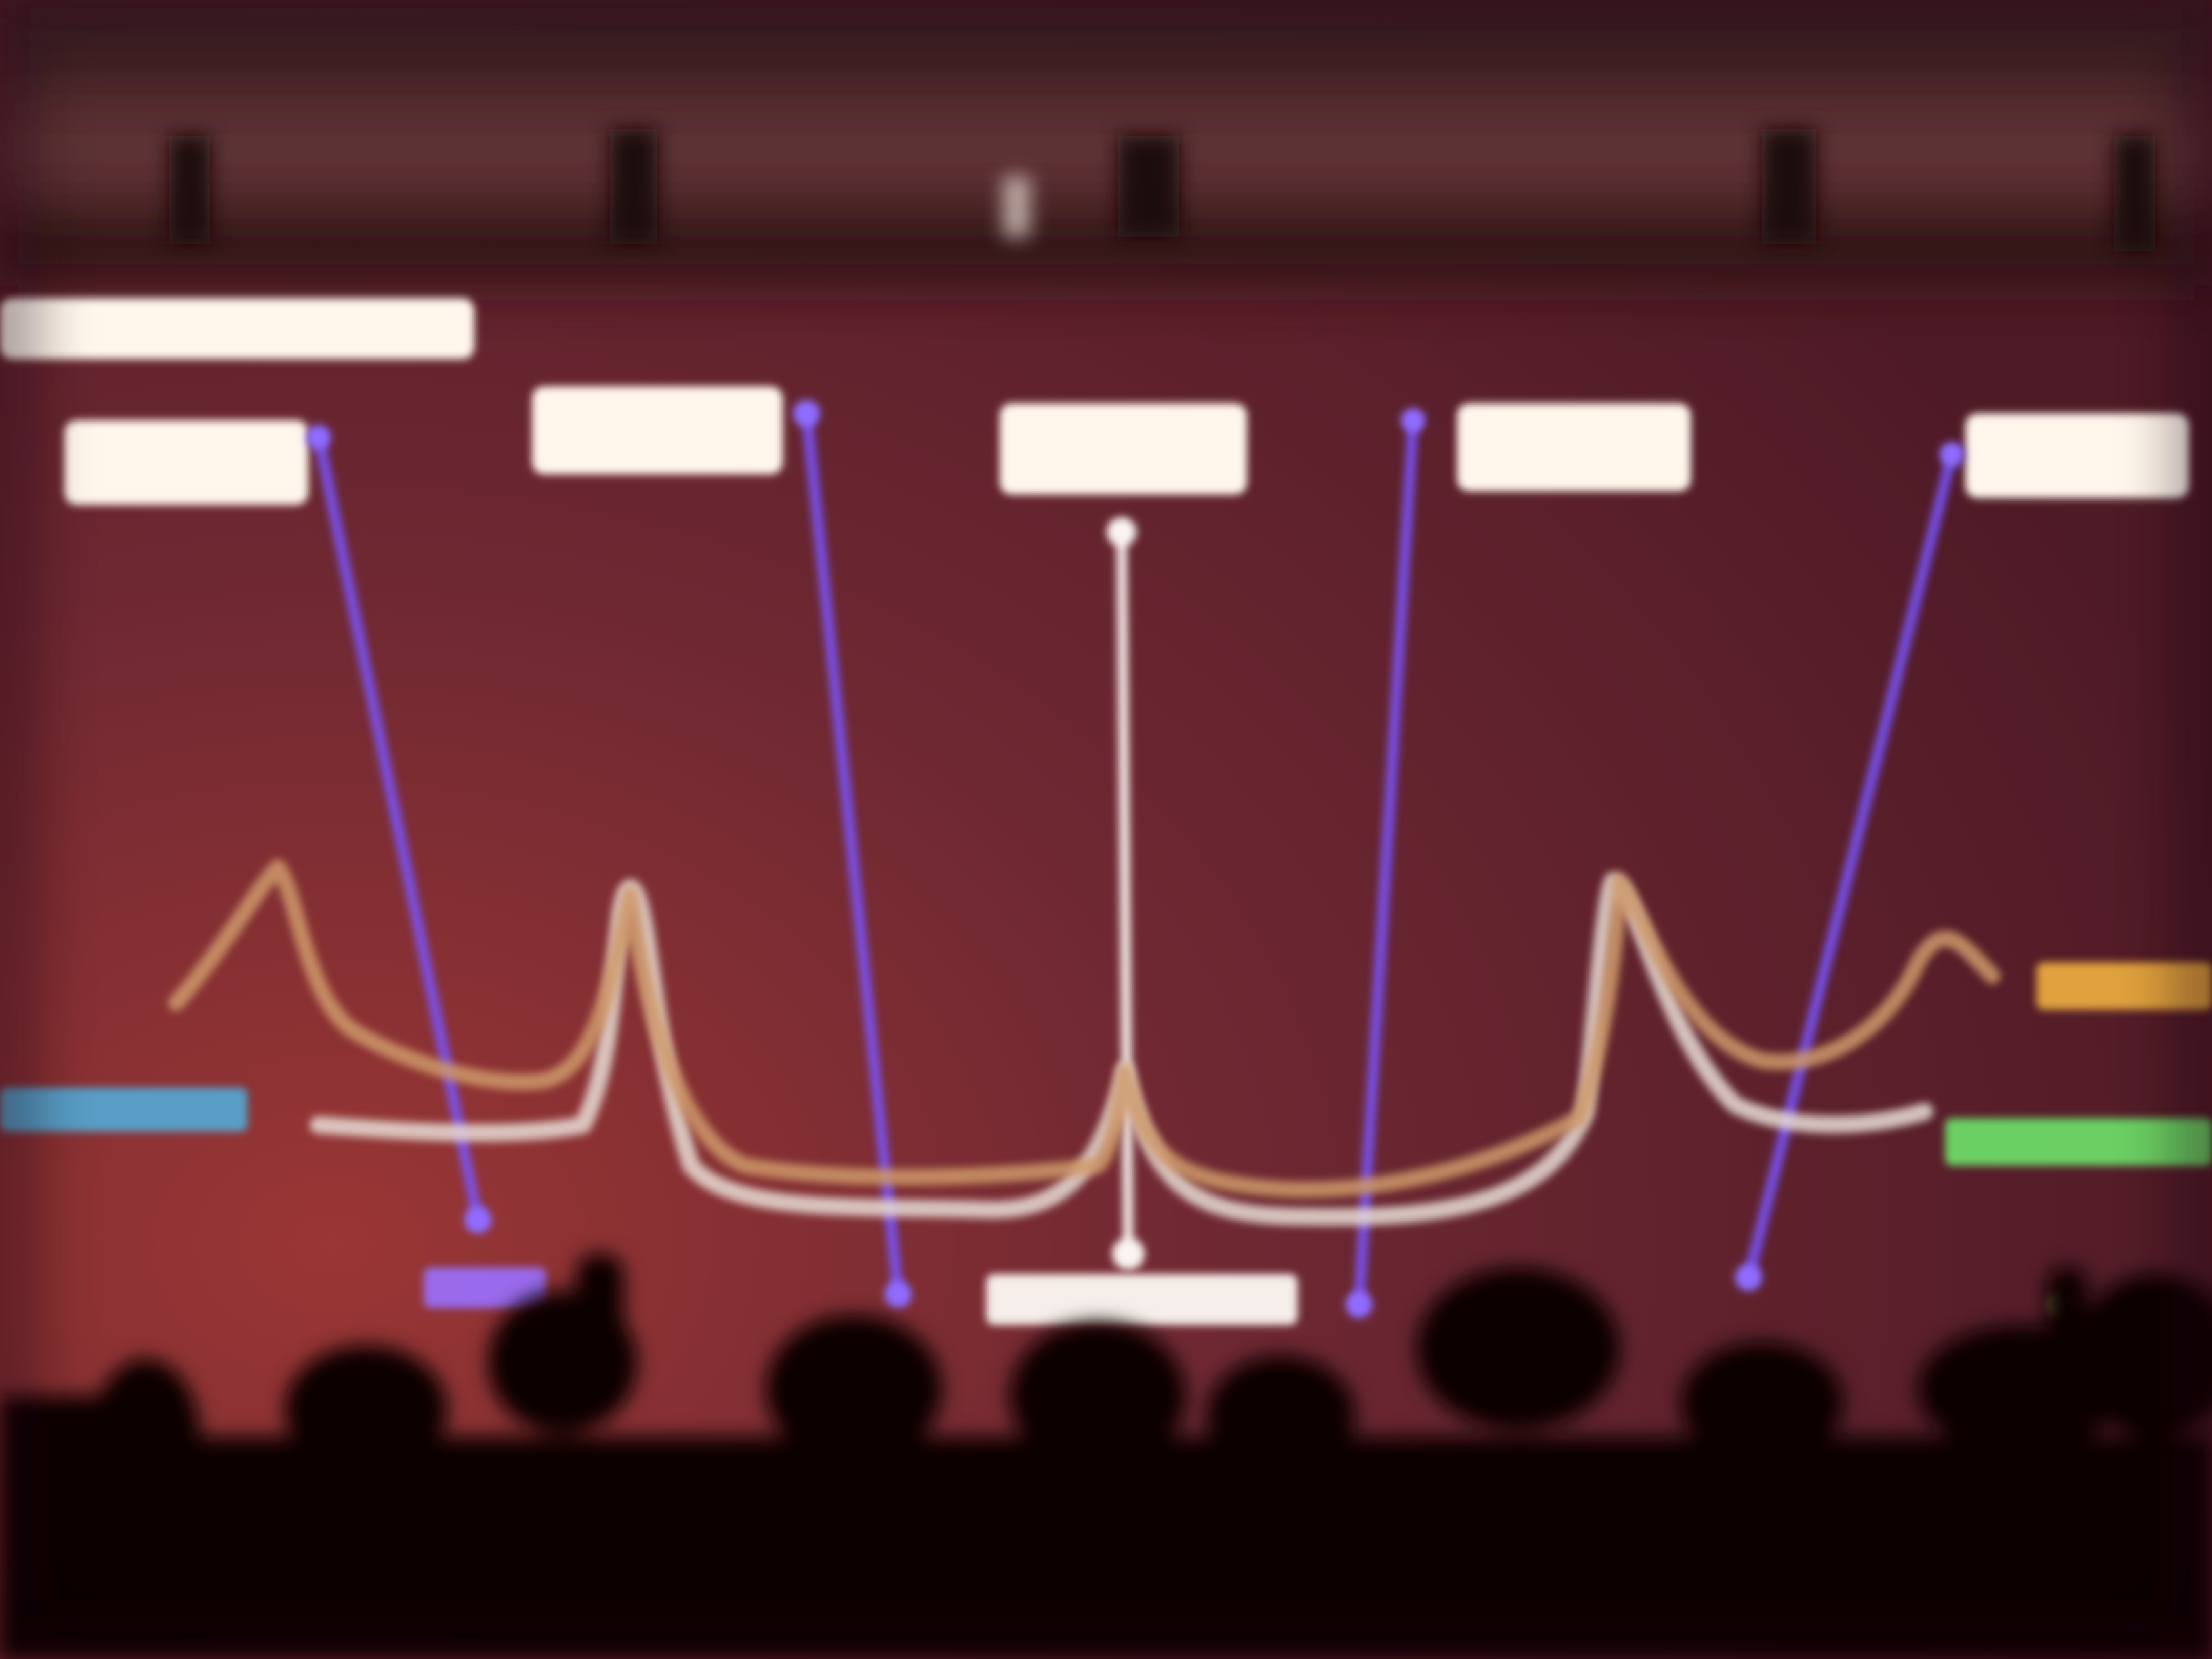 The height and width of the screenshot is (1659, 2212). Describe the element at coordinates (237, 328) in the screenshot. I see `title-label-box` at that location.